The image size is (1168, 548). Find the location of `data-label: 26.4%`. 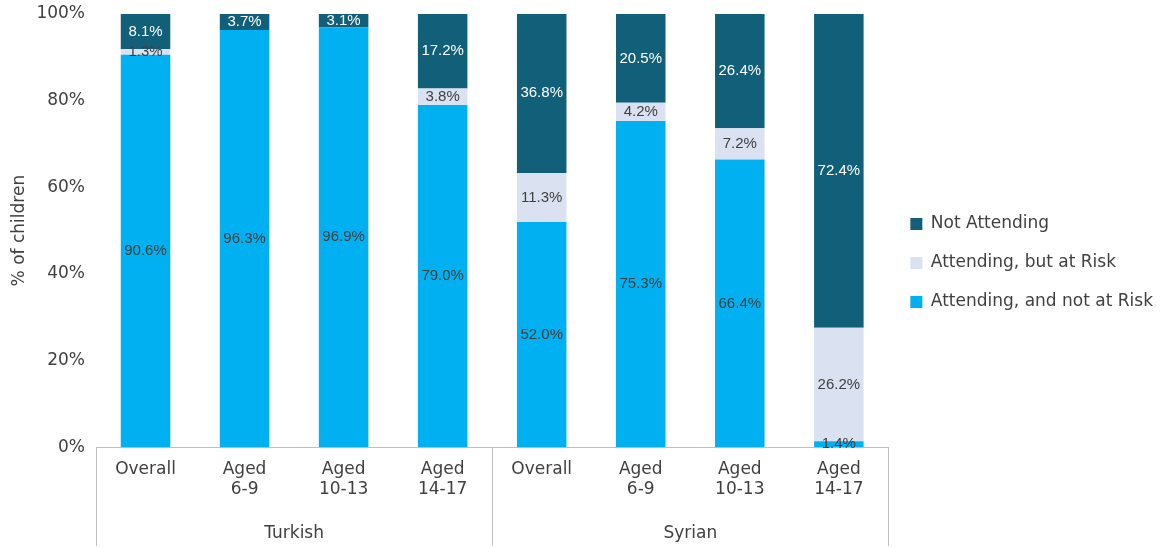

data-label: 26.4% is located at coordinates (740, 70).